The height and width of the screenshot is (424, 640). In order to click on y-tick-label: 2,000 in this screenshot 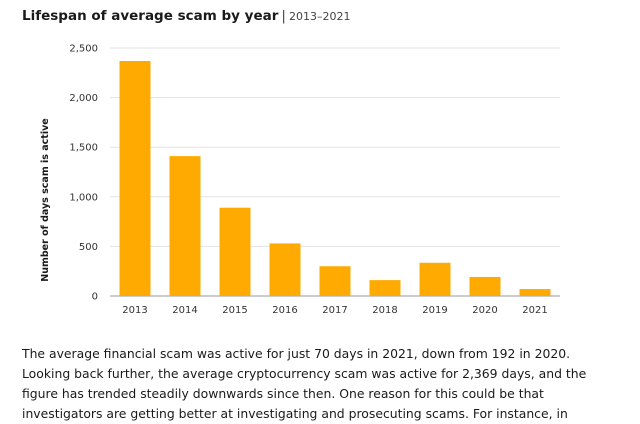, I will do `click(83, 98)`.